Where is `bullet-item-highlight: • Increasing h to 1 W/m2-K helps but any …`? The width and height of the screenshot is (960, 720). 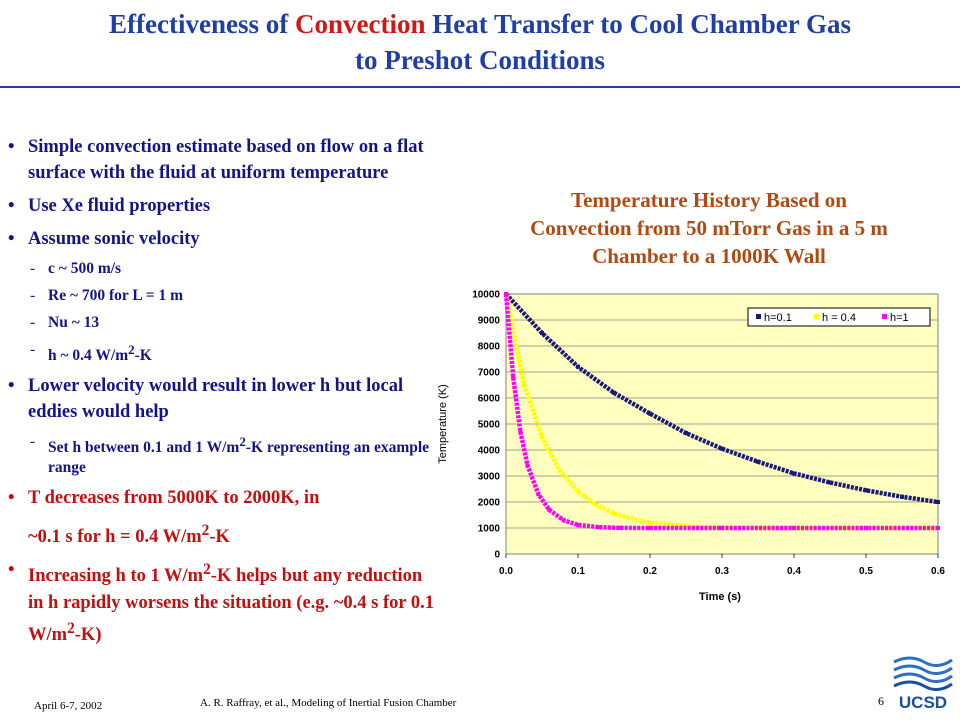
bullet-item-highlight: • Increasing h to 1 W/m2-K helps but any … is located at coordinates (224, 602).